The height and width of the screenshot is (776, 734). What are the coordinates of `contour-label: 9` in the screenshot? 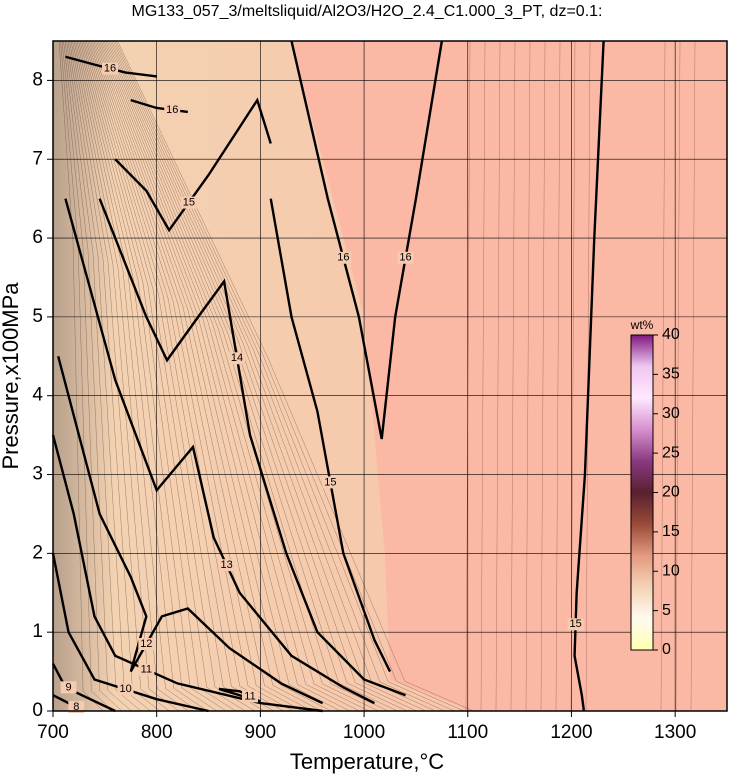 It's located at (68, 687).